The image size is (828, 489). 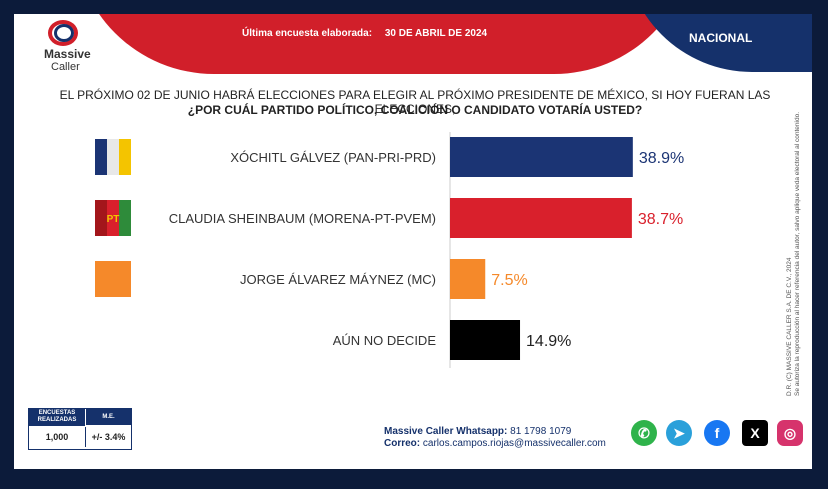 I want to click on email-address: carlos.campos.riojas@massivecaller.com, so click(x=514, y=443).